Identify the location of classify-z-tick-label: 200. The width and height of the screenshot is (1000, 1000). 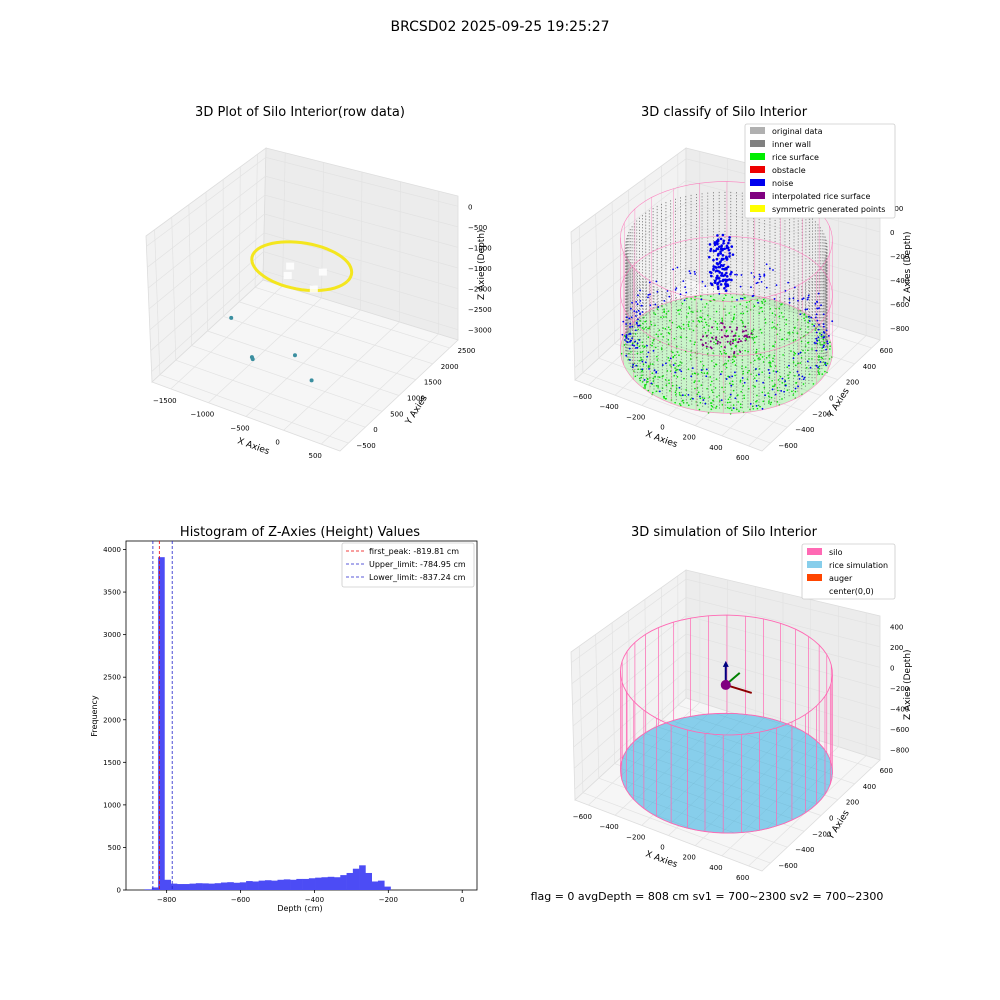
(896, 209).